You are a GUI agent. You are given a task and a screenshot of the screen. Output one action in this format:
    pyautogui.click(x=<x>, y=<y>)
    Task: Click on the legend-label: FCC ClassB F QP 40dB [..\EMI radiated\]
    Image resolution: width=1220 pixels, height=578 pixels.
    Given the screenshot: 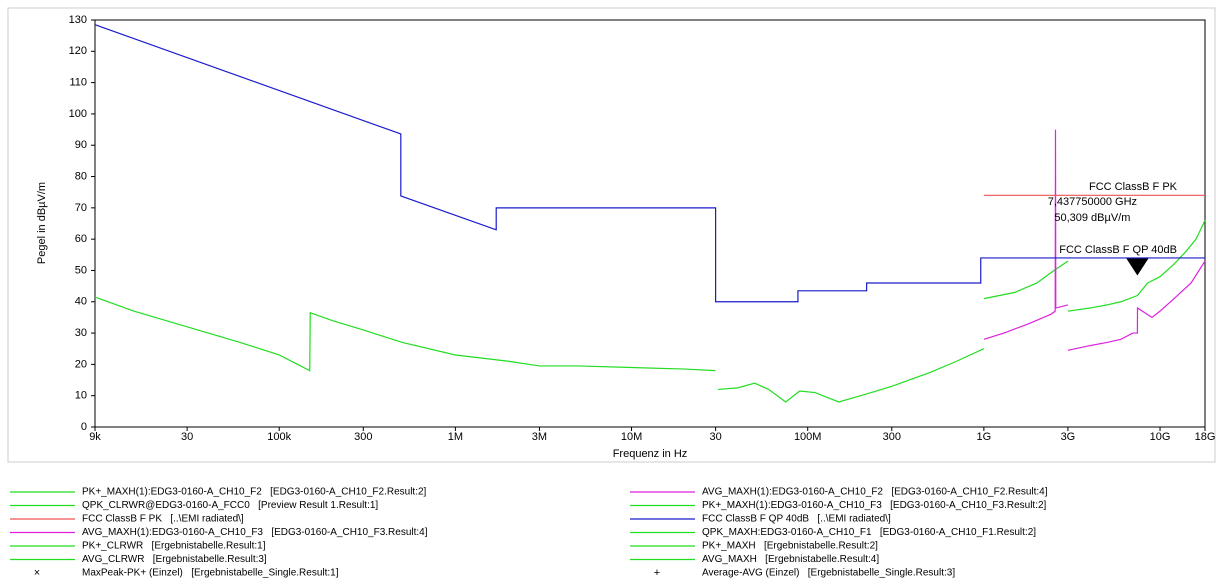 What is the action you would take?
    pyautogui.click(x=796, y=519)
    